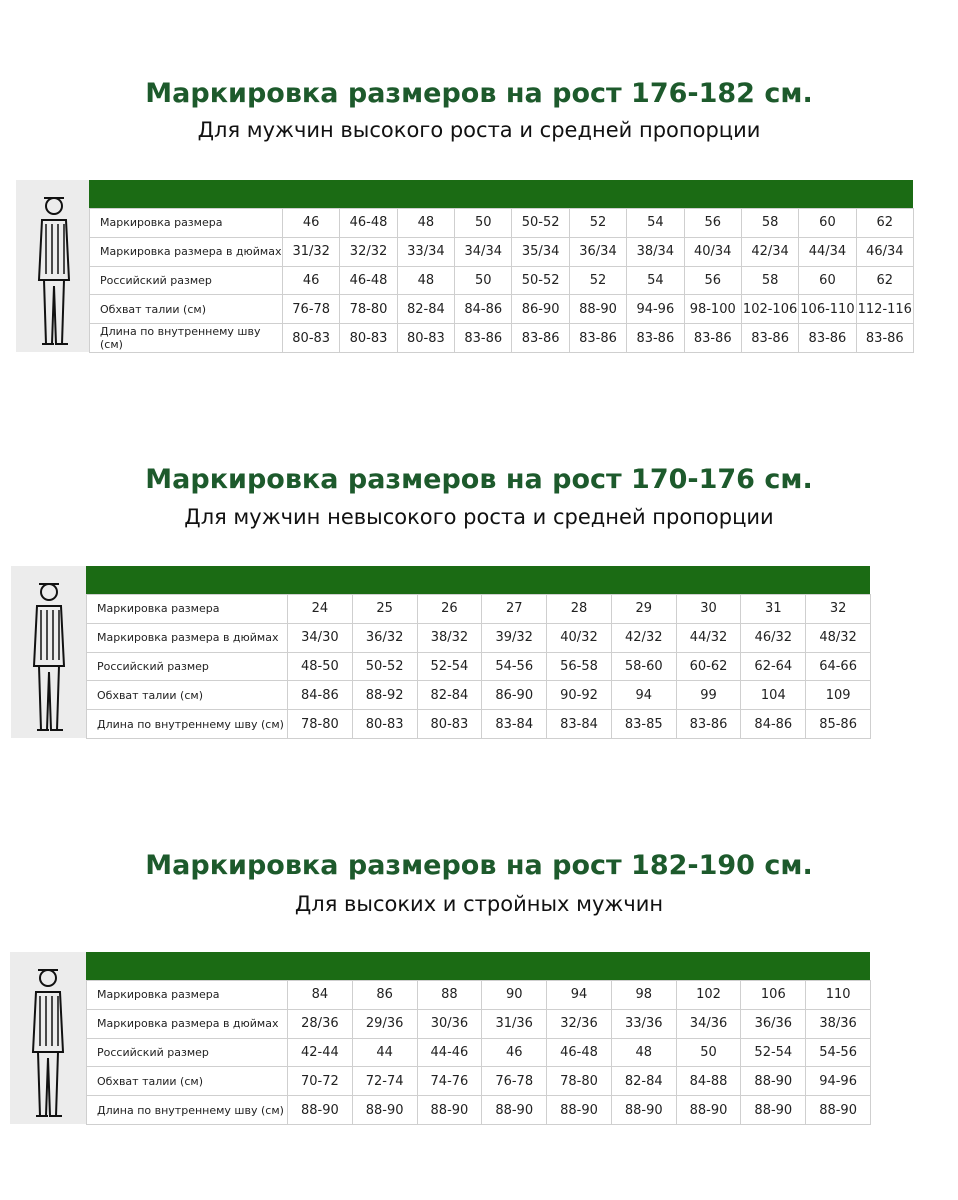  What do you see at coordinates (773, 995) in the screenshot?
I see `table-cell: 106` at bounding box center [773, 995].